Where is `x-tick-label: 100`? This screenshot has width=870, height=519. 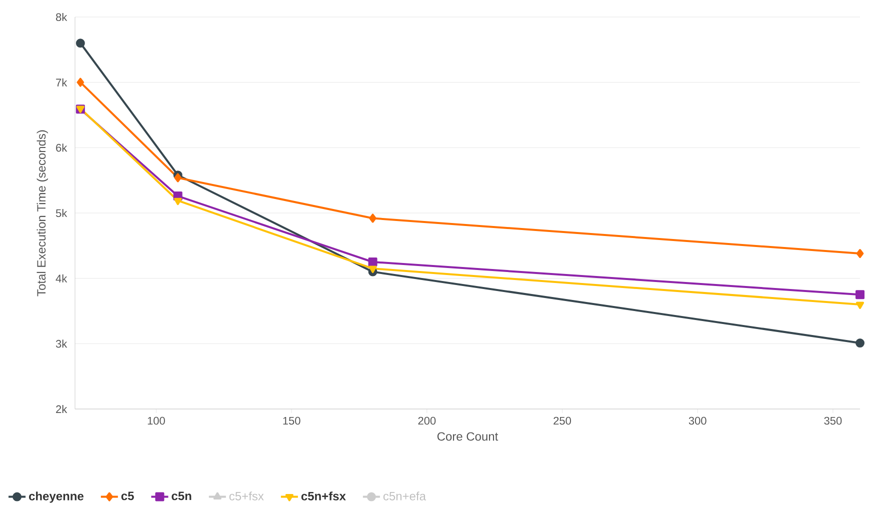 x-tick-label: 100 is located at coordinates (156, 420).